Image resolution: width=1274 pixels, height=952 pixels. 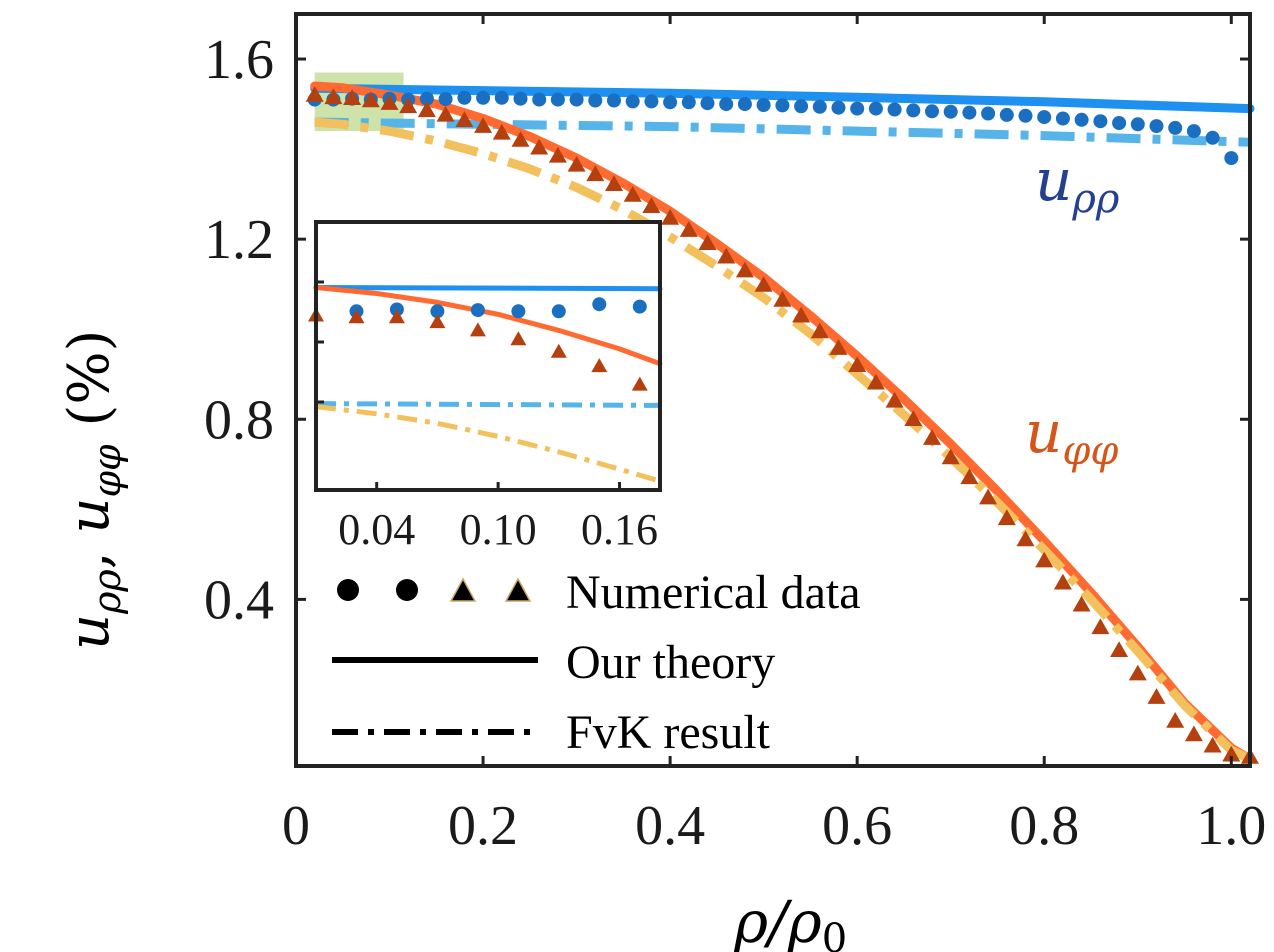 I want to click on x-tick-label: 0.4, so click(x=670, y=826).